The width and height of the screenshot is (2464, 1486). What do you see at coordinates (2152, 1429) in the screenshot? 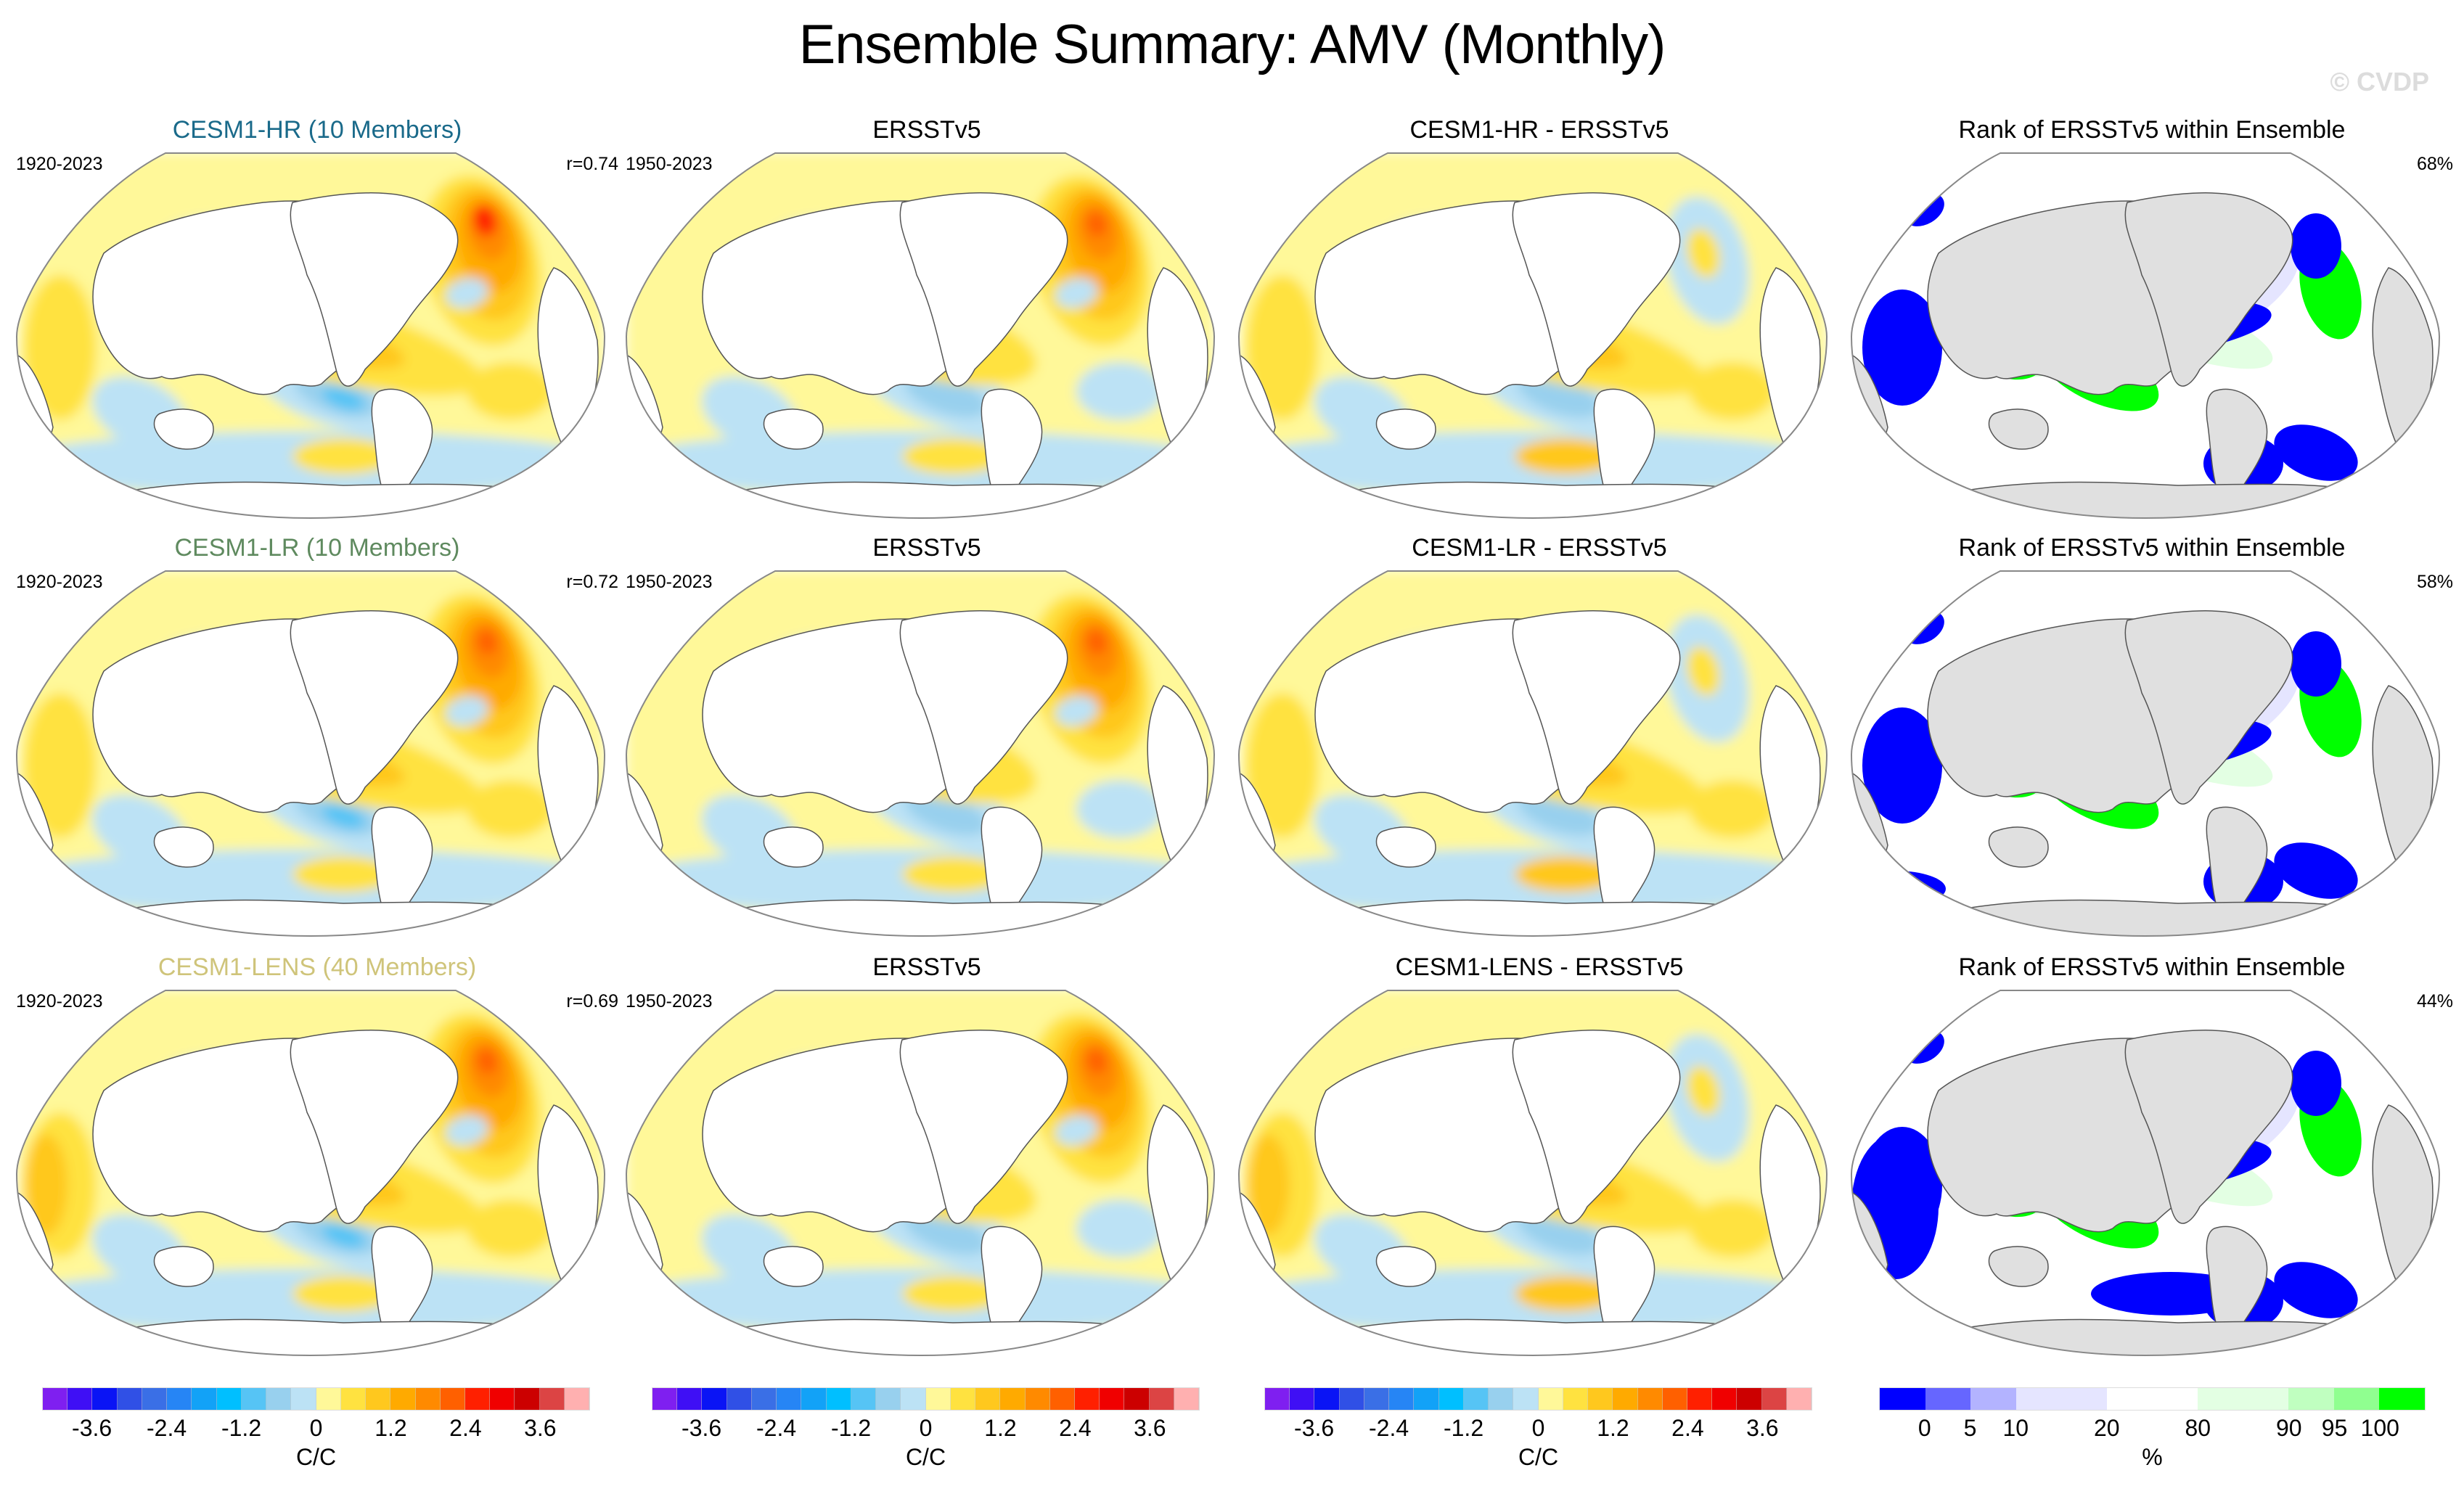
I see `rank-colorbar: 0 5 10 20 80 90 95 100%` at bounding box center [2152, 1429].